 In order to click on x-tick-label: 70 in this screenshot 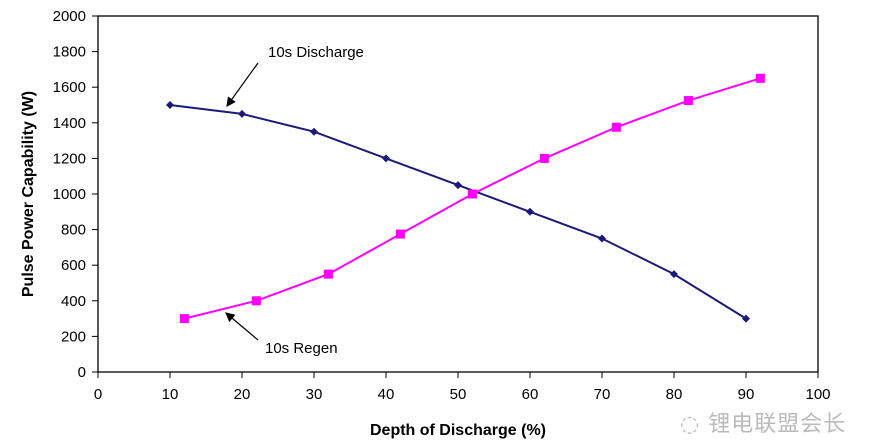, I will do `click(602, 394)`.